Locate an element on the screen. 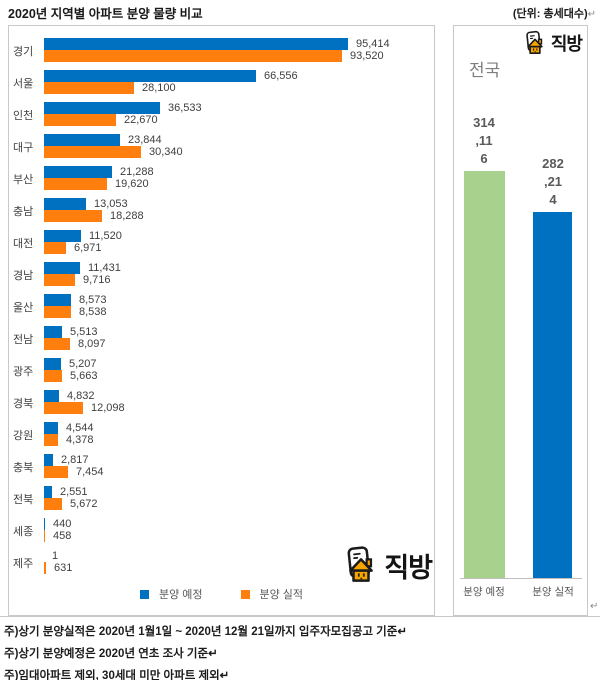 The height and width of the screenshot is (680, 600). bar-value-label: 93,520 is located at coordinates (367, 56).